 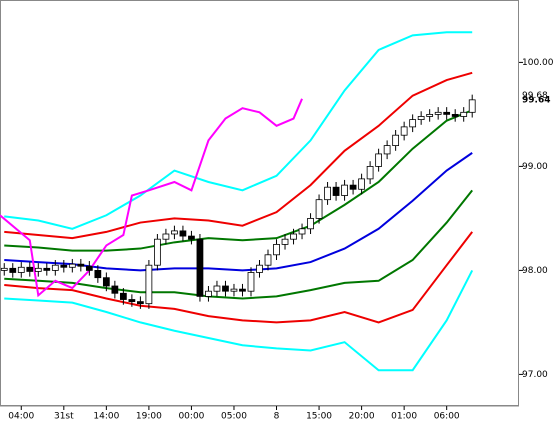 What do you see at coordinates (64, 417) in the screenshot?
I see `x-tick-label: 31st` at bounding box center [64, 417].